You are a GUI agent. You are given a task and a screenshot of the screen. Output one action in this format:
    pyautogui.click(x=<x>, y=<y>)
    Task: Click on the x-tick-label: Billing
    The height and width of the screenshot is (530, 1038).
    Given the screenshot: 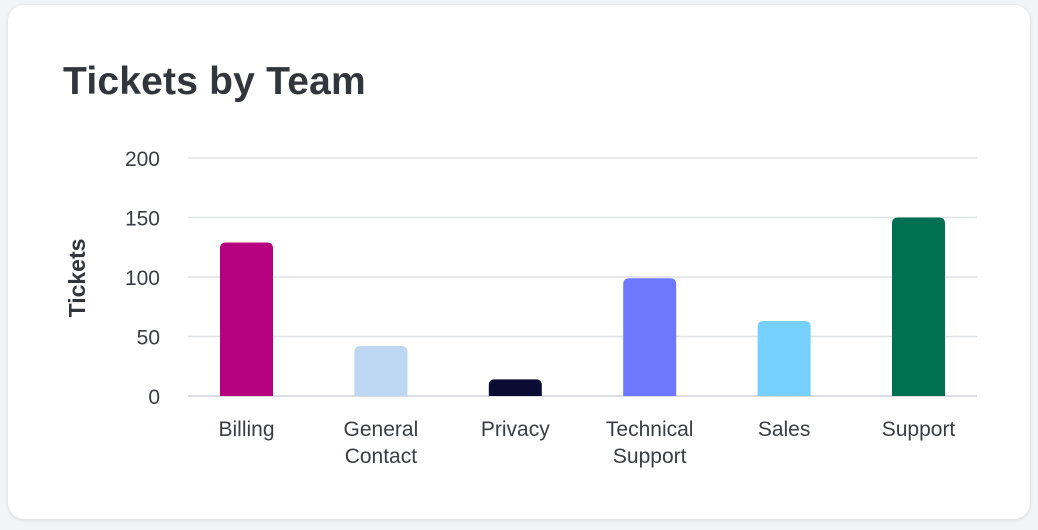 What is the action you would take?
    pyautogui.click(x=246, y=429)
    